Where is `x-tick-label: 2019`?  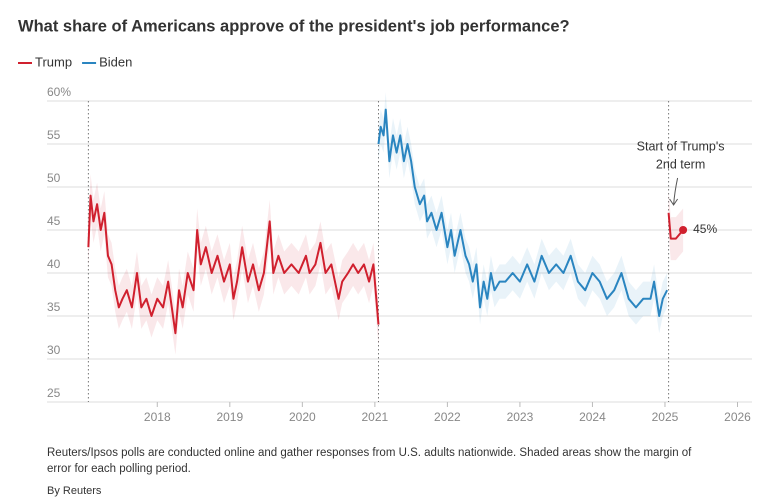 x-tick-label: 2019 is located at coordinates (229, 417).